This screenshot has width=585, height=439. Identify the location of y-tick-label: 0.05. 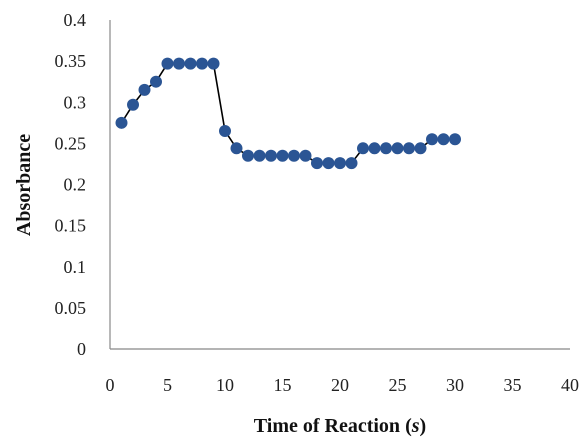
(71, 308).